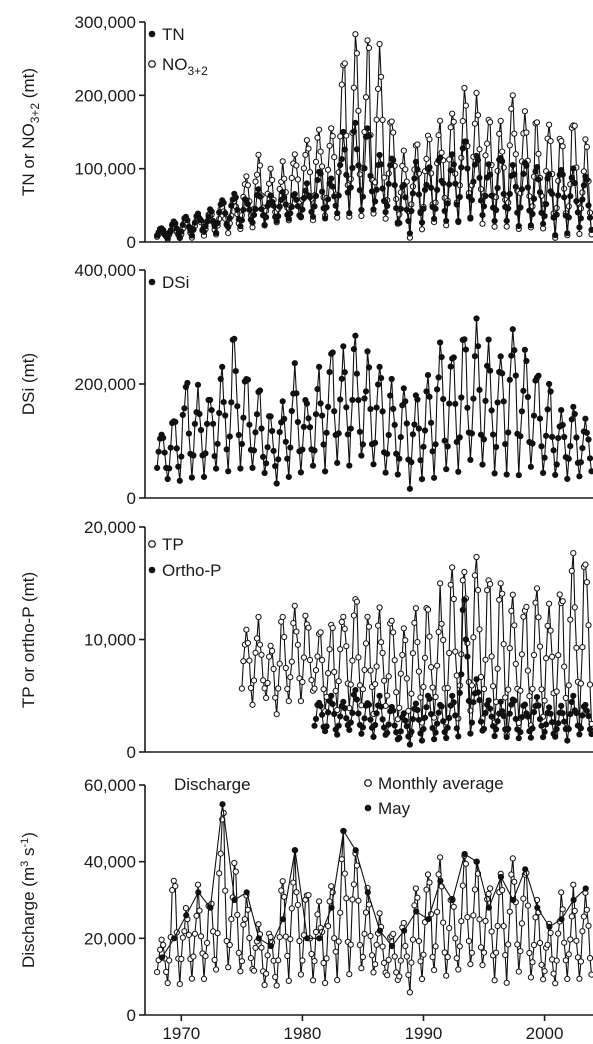 The width and height of the screenshot is (593, 1044). I want to click on y-axis-label: DSi (mt), so click(28, 384).